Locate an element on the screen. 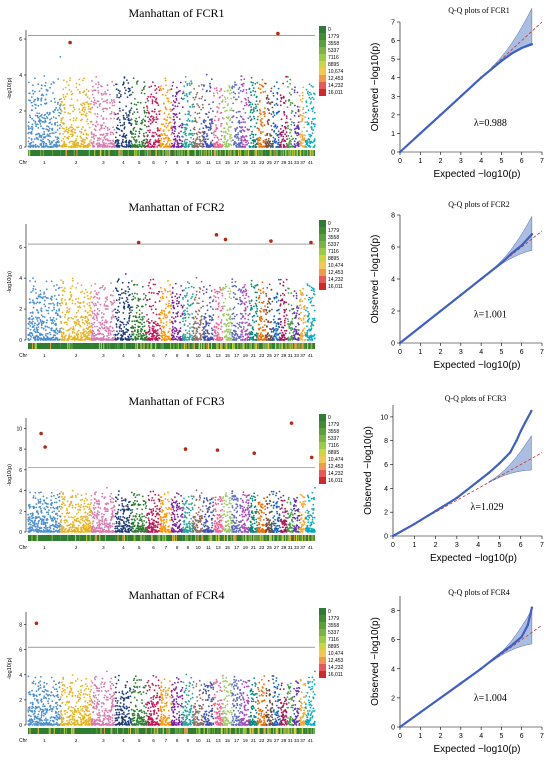 The height and width of the screenshot is (776, 550). x-tick-label: 2 is located at coordinates (441, 161).